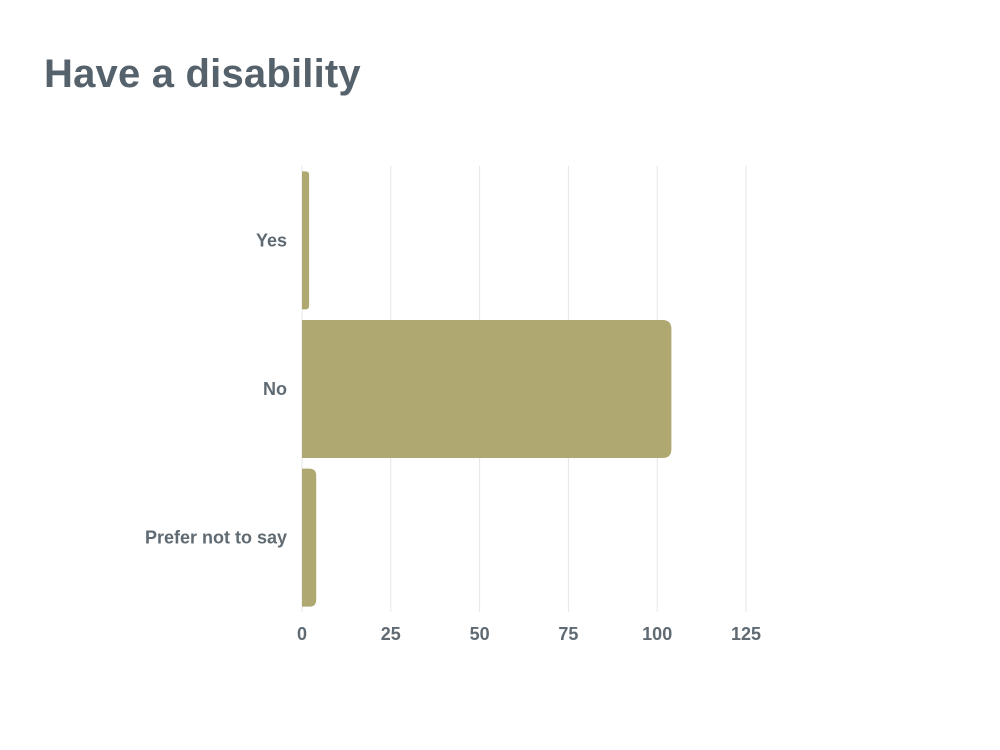 Image resolution: width=1000 pixels, height=750 pixels. I want to click on x-tick-label-25: 25, so click(391, 634).